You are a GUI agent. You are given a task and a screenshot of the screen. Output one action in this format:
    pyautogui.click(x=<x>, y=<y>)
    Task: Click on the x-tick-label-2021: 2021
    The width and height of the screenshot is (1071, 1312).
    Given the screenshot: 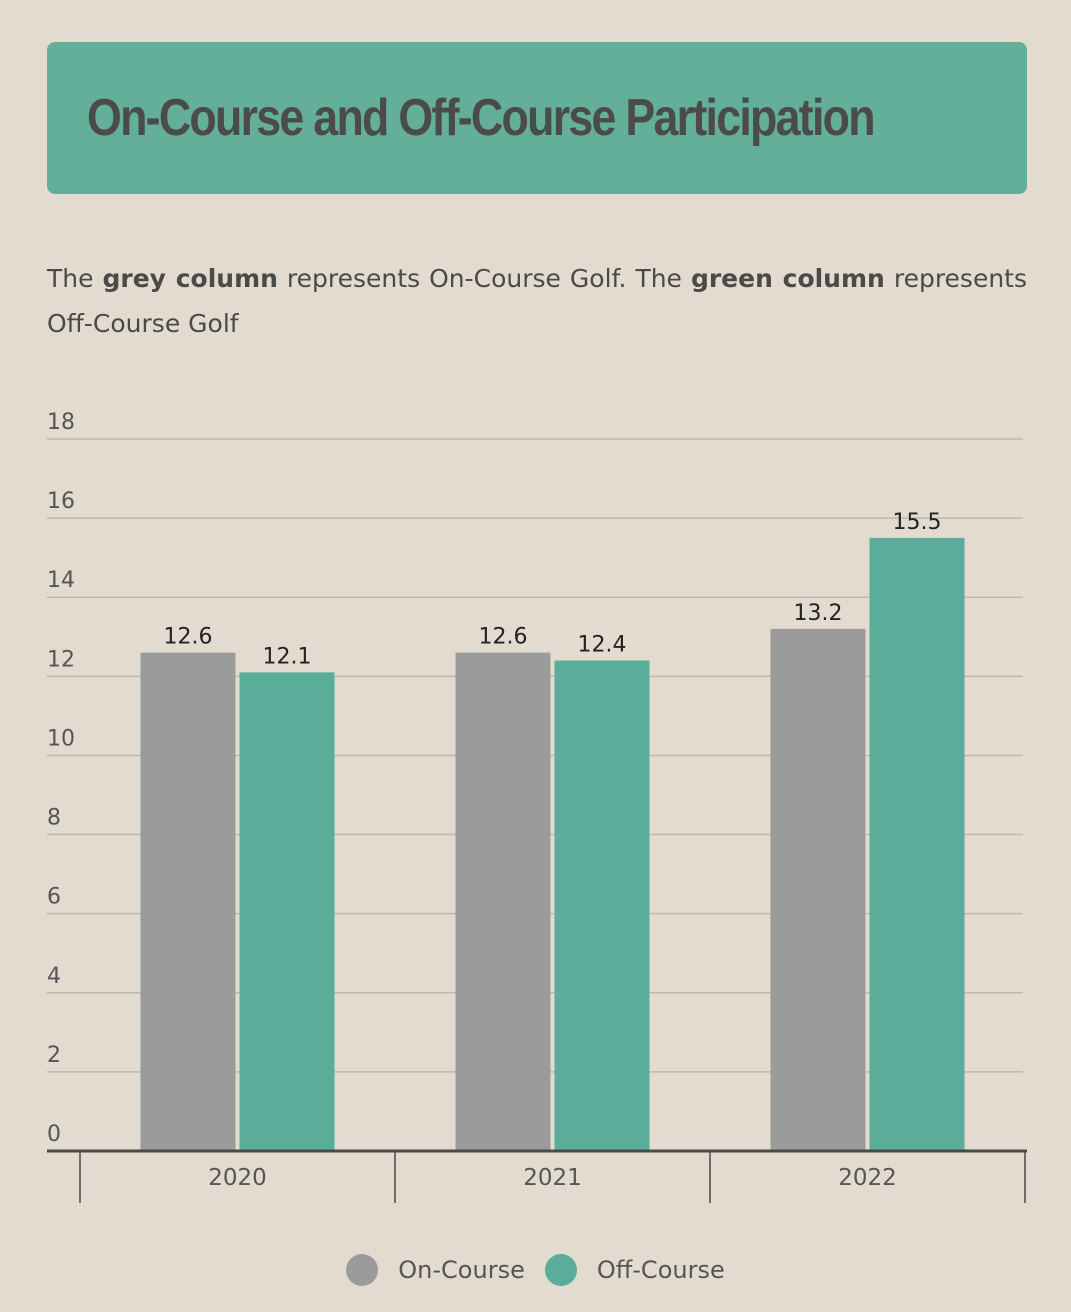 What is the action you would take?
    pyautogui.click(x=552, y=1178)
    